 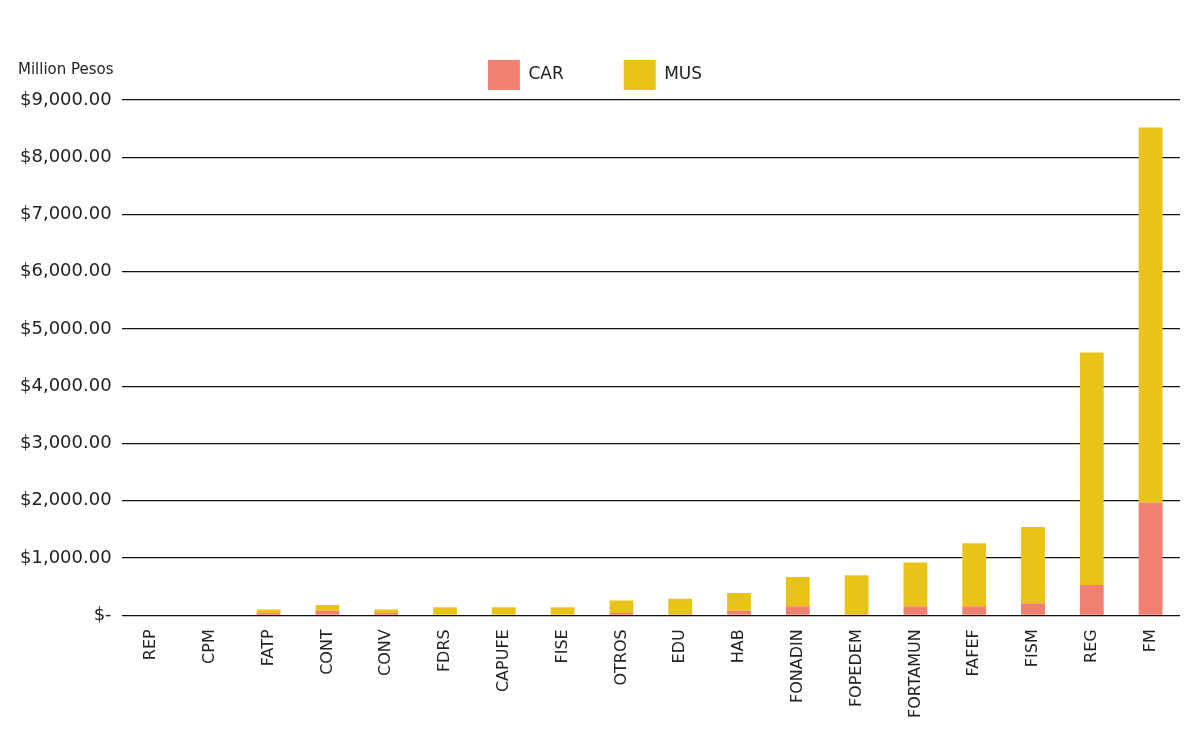 What do you see at coordinates (620, 657) in the screenshot?
I see `x-tick-label: OTROS` at bounding box center [620, 657].